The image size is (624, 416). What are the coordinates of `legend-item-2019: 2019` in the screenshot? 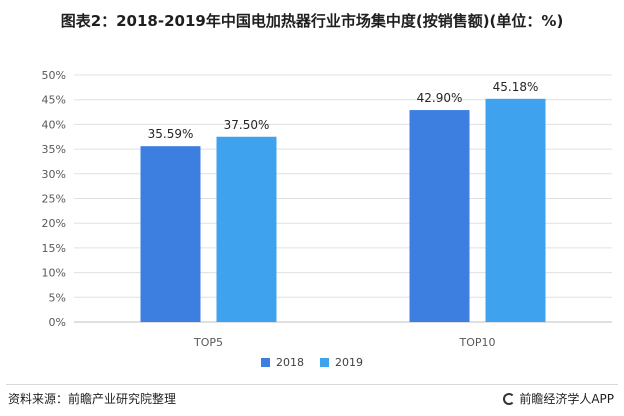 It's located at (341, 362).